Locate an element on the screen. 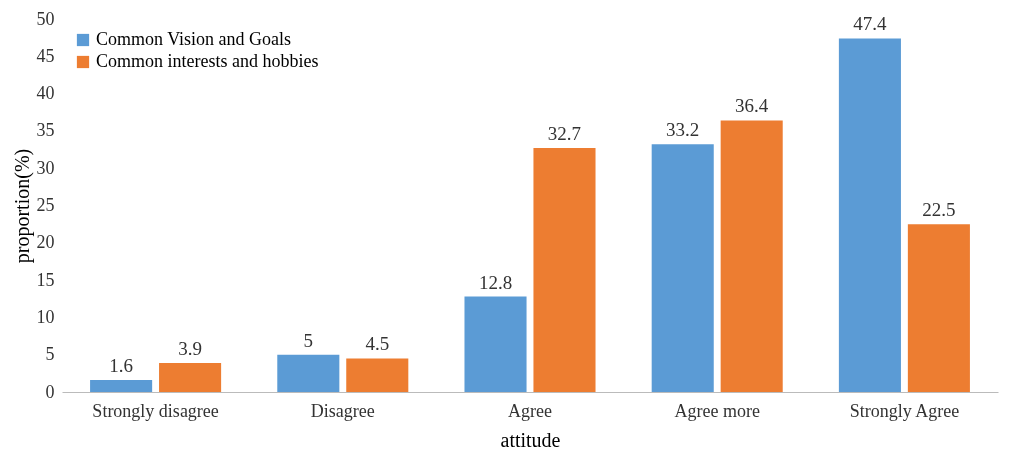 The height and width of the screenshot is (468, 1021). data-label: 36.4 is located at coordinates (752, 106).